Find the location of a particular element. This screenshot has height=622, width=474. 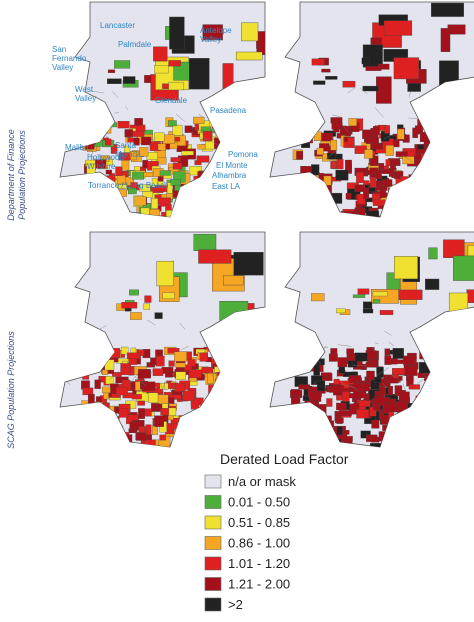

place-label: Lancaster is located at coordinates (117, 25).